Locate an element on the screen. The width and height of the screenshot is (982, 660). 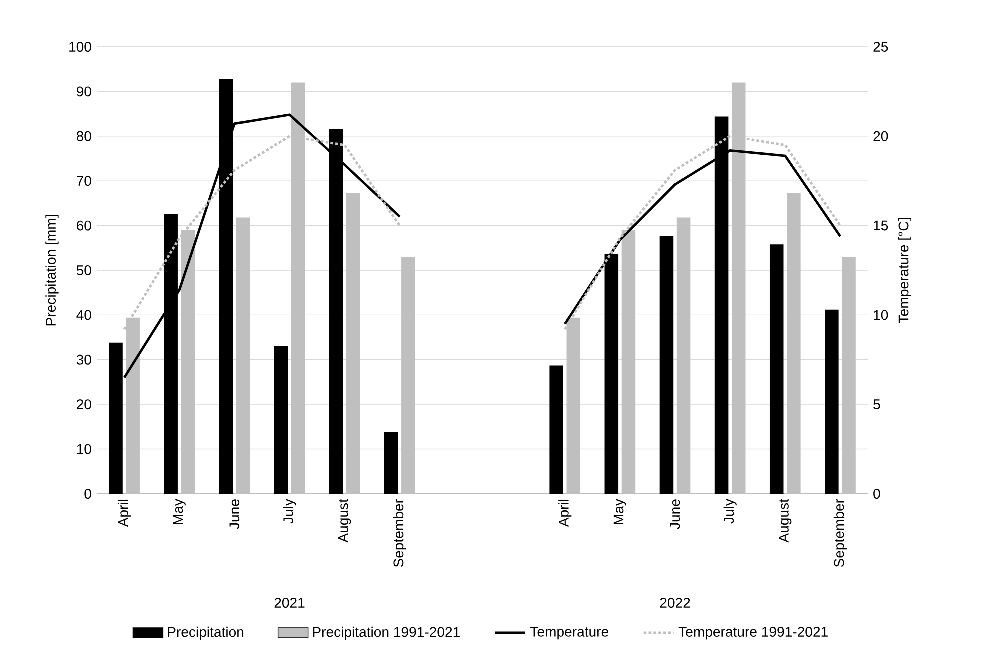
legend-label: Temperature is located at coordinates (569, 633).